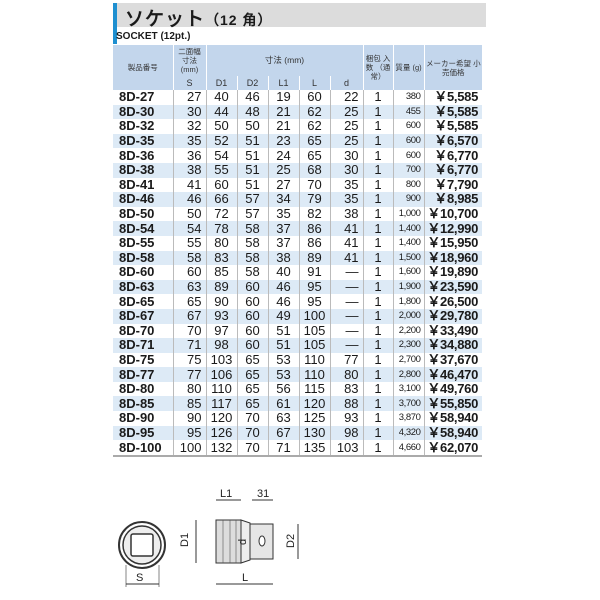 This screenshot has width=600, height=600. I want to click on cell-s: 27, so click(189, 97).